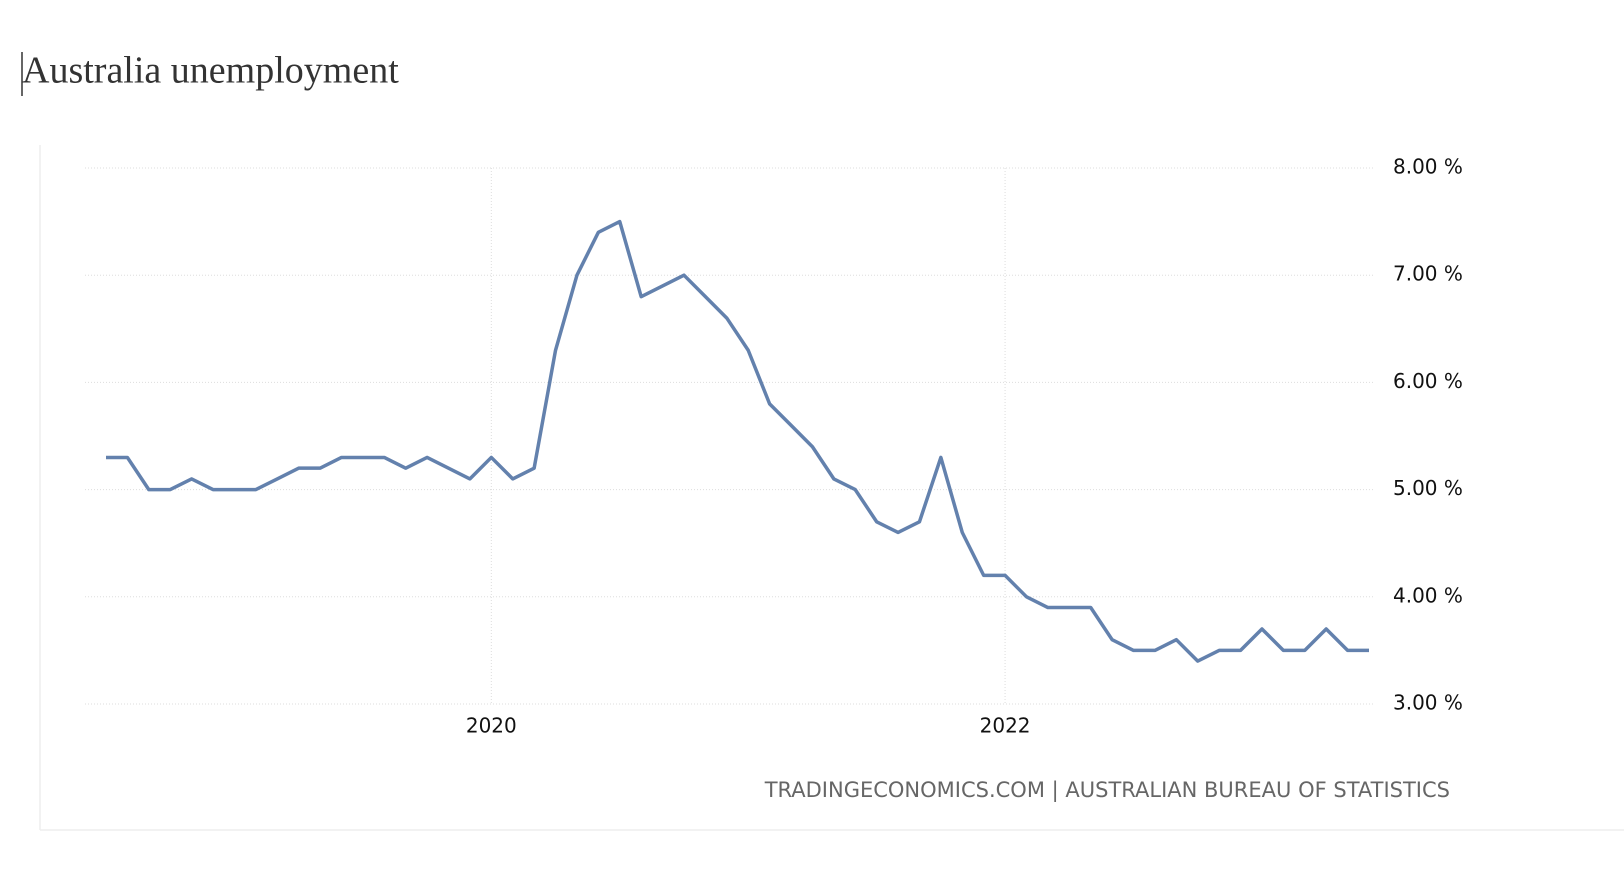 The image size is (1624, 878). I want to click on chart-title: Australia unemployment, so click(210, 71).